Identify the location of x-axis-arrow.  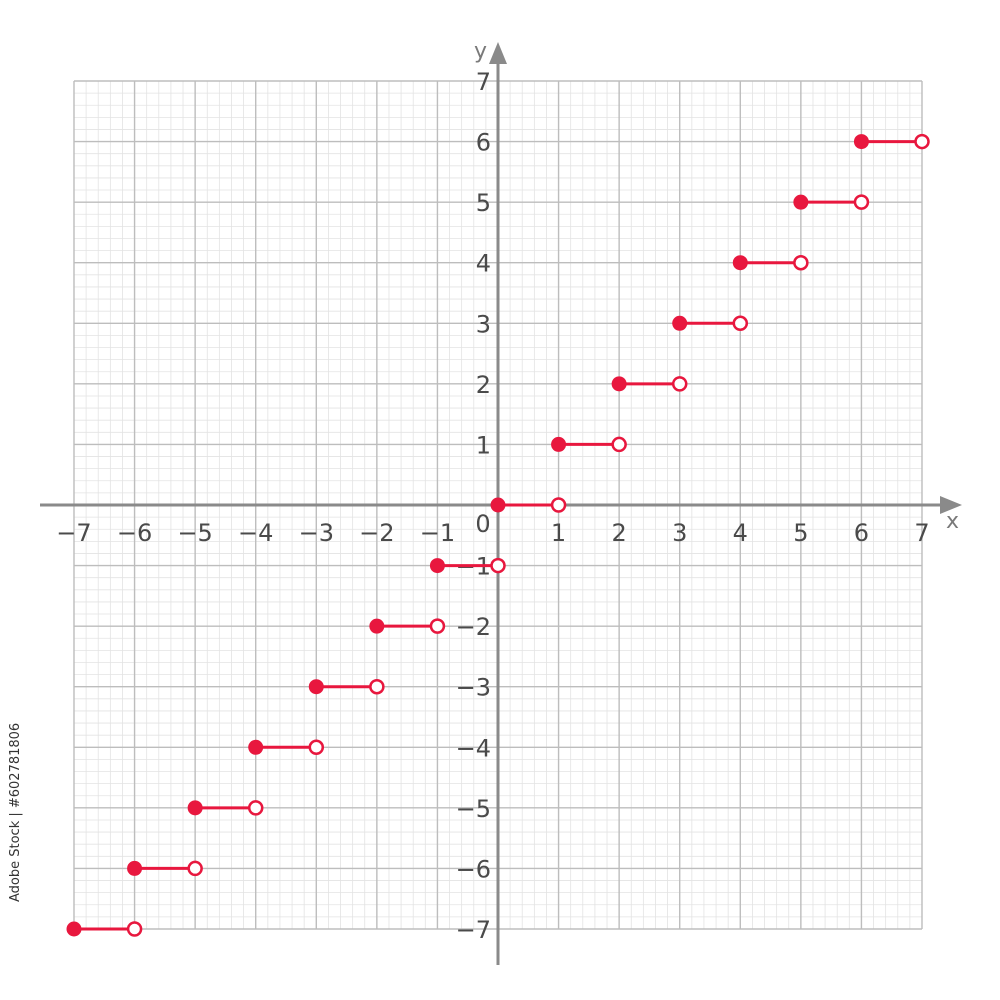
(951, 505).